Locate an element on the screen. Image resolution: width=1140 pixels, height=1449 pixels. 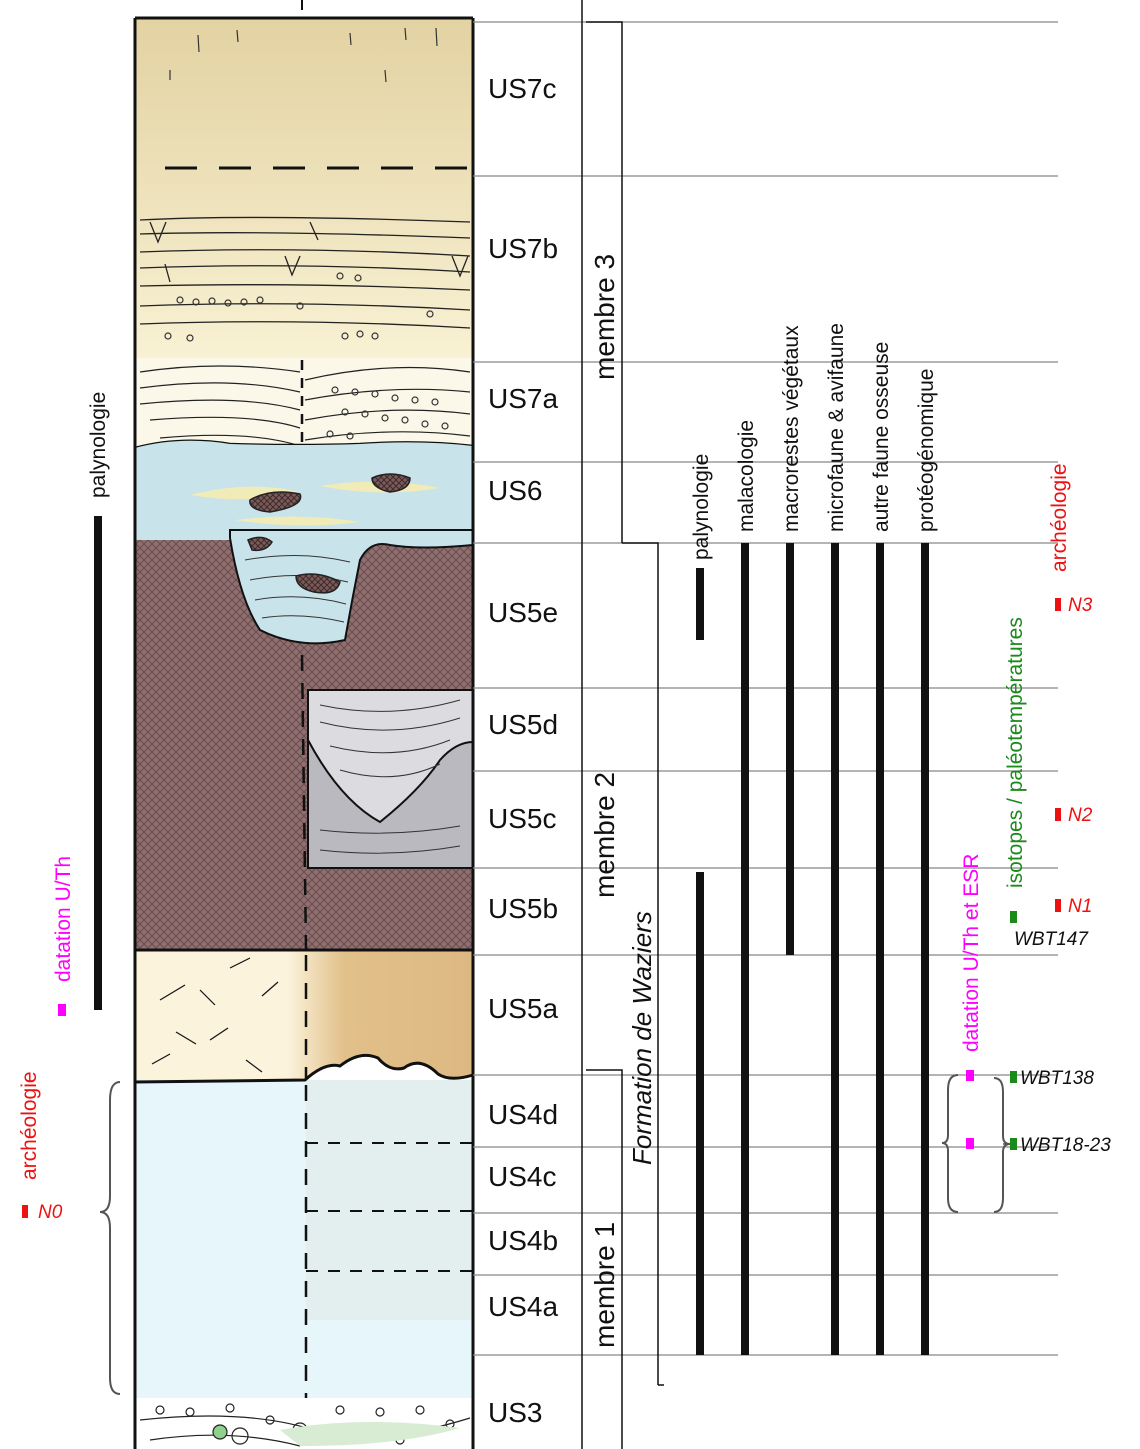
us5c-trough is located at coordinates (390, 804).